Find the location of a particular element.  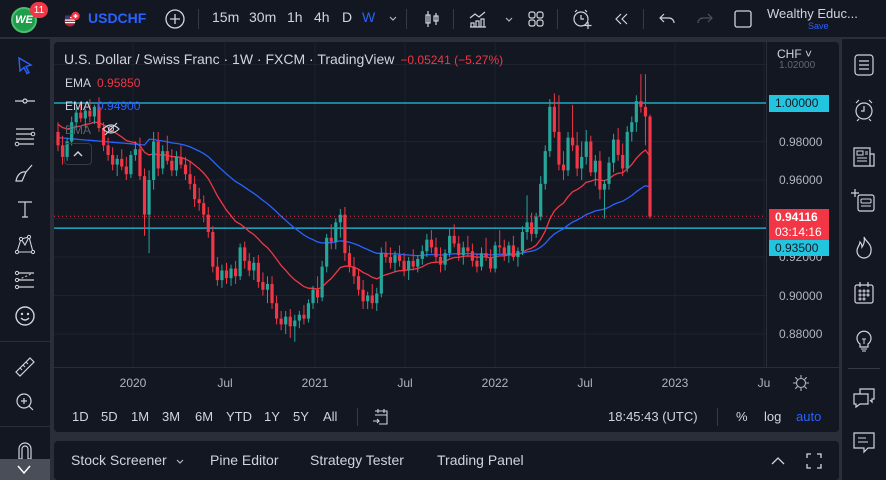

interval-30m: 30m is located at coordinates (263, 17).